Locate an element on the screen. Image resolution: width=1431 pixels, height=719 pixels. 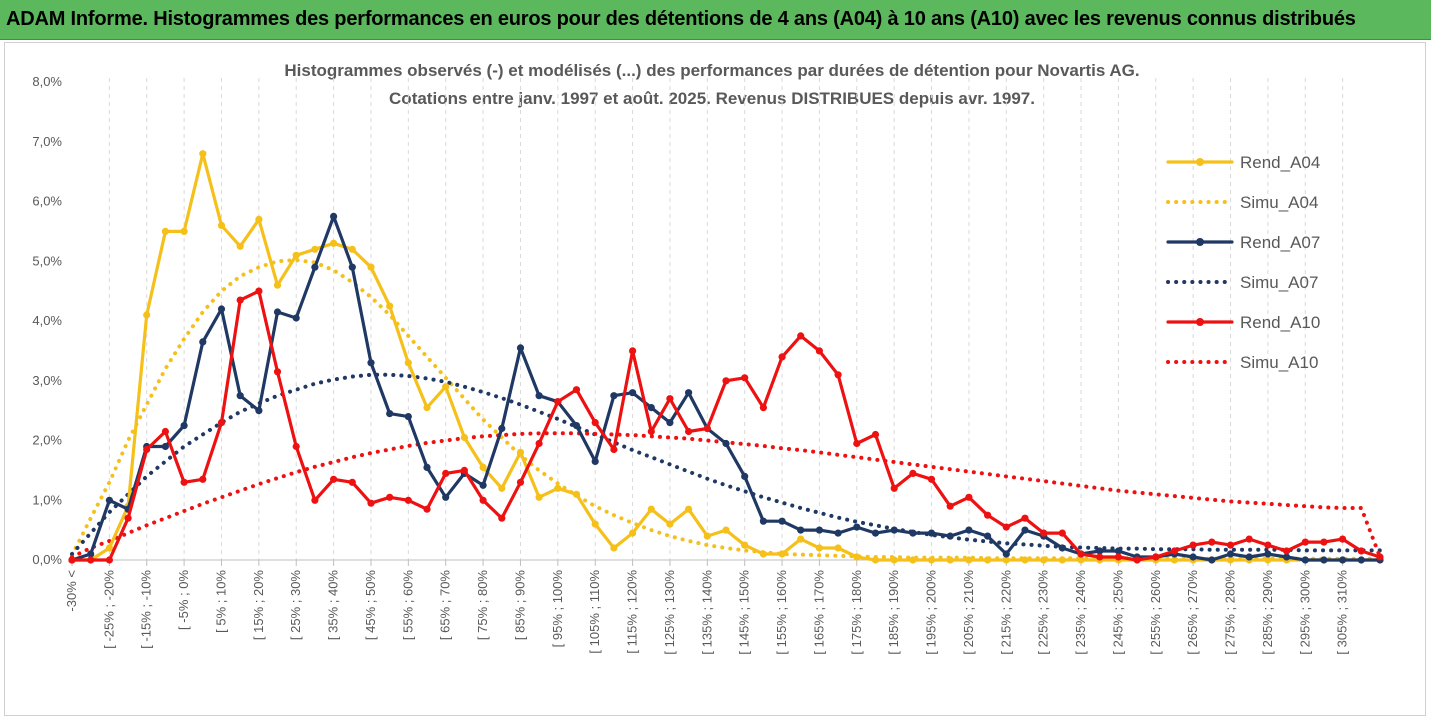
y-tick-label: 8,0% is located at coordinates (47, 81).